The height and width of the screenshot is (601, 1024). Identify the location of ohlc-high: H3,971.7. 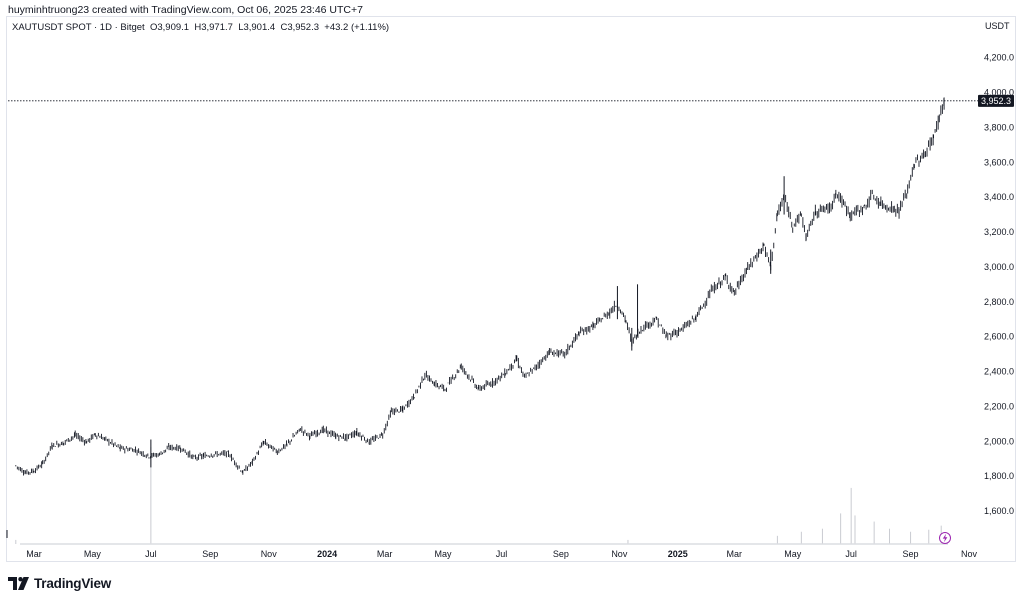
(213, 27).